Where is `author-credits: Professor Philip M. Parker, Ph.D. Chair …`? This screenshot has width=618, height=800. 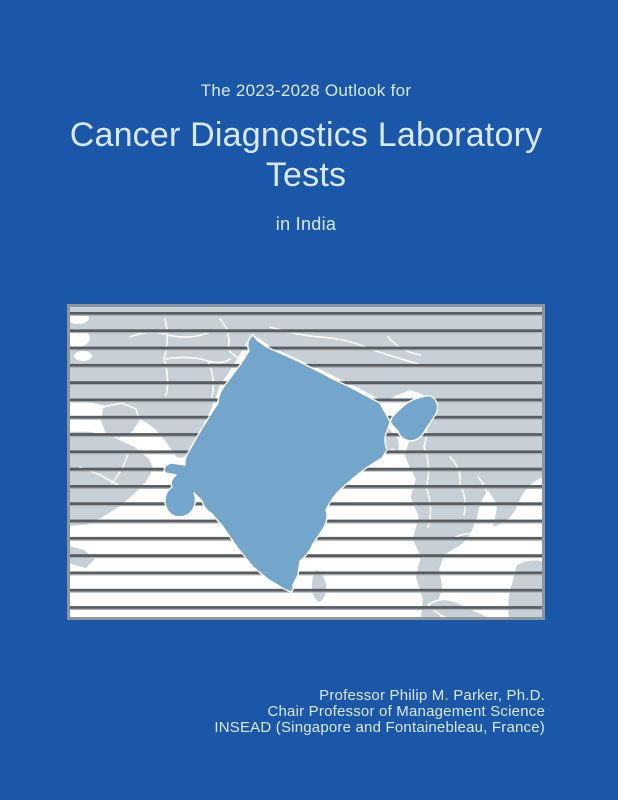
author-credits: Professor Philip M. Parker, Ph.D. Chair … is located at coordinates (379, 712).